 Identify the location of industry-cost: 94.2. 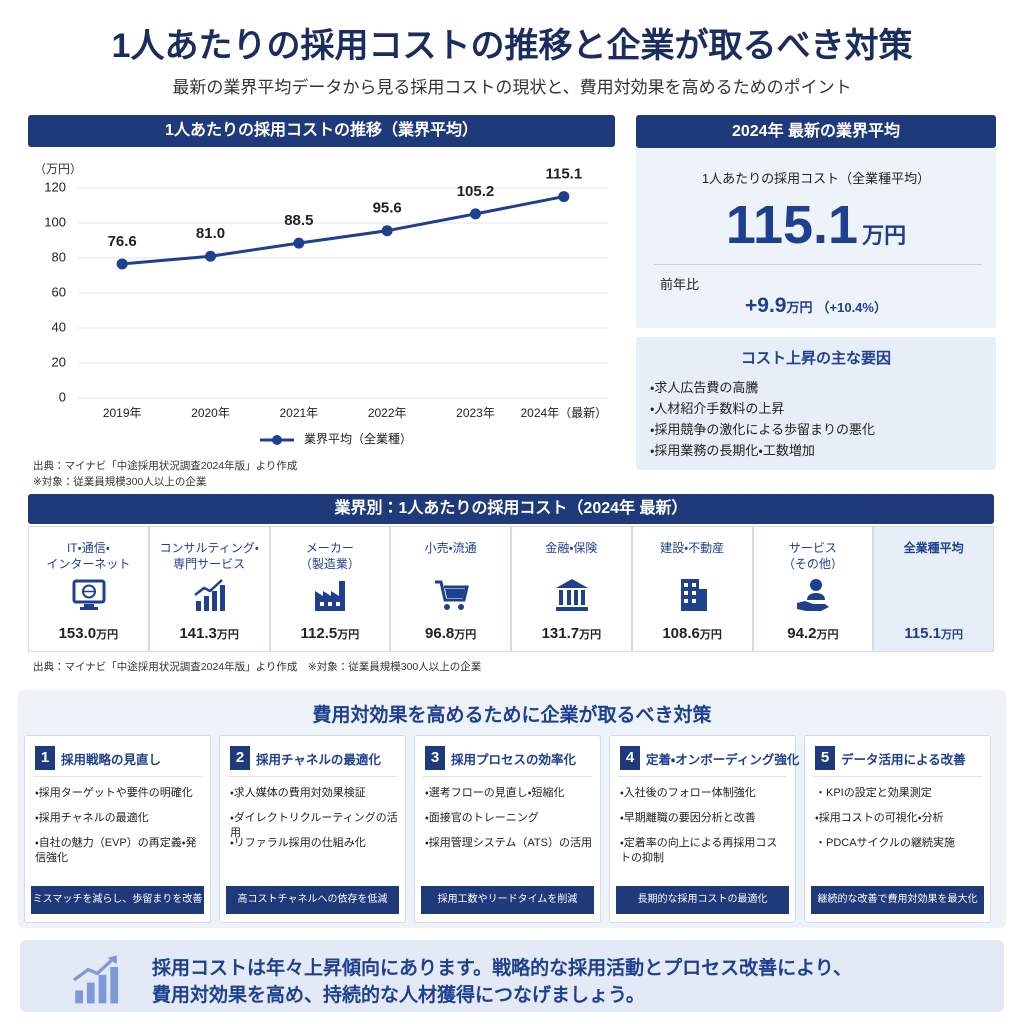
(802, 633).